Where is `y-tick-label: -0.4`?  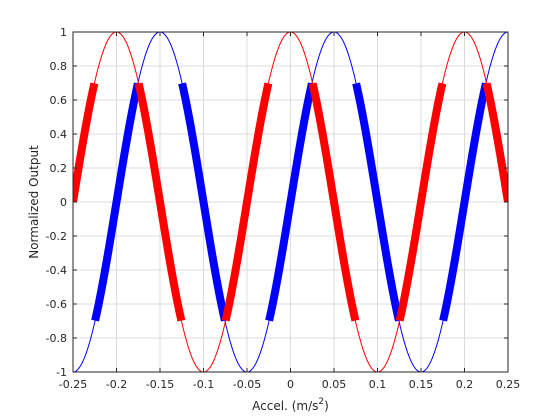 y-tick-label: -0.4 is located at coordinates (56, 270).